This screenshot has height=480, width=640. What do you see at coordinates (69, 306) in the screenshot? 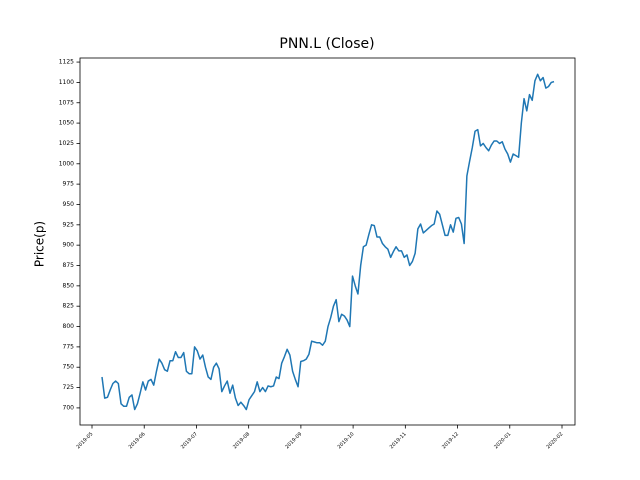
I see `y-tick-label: 825` at bounding box center [69, 306].